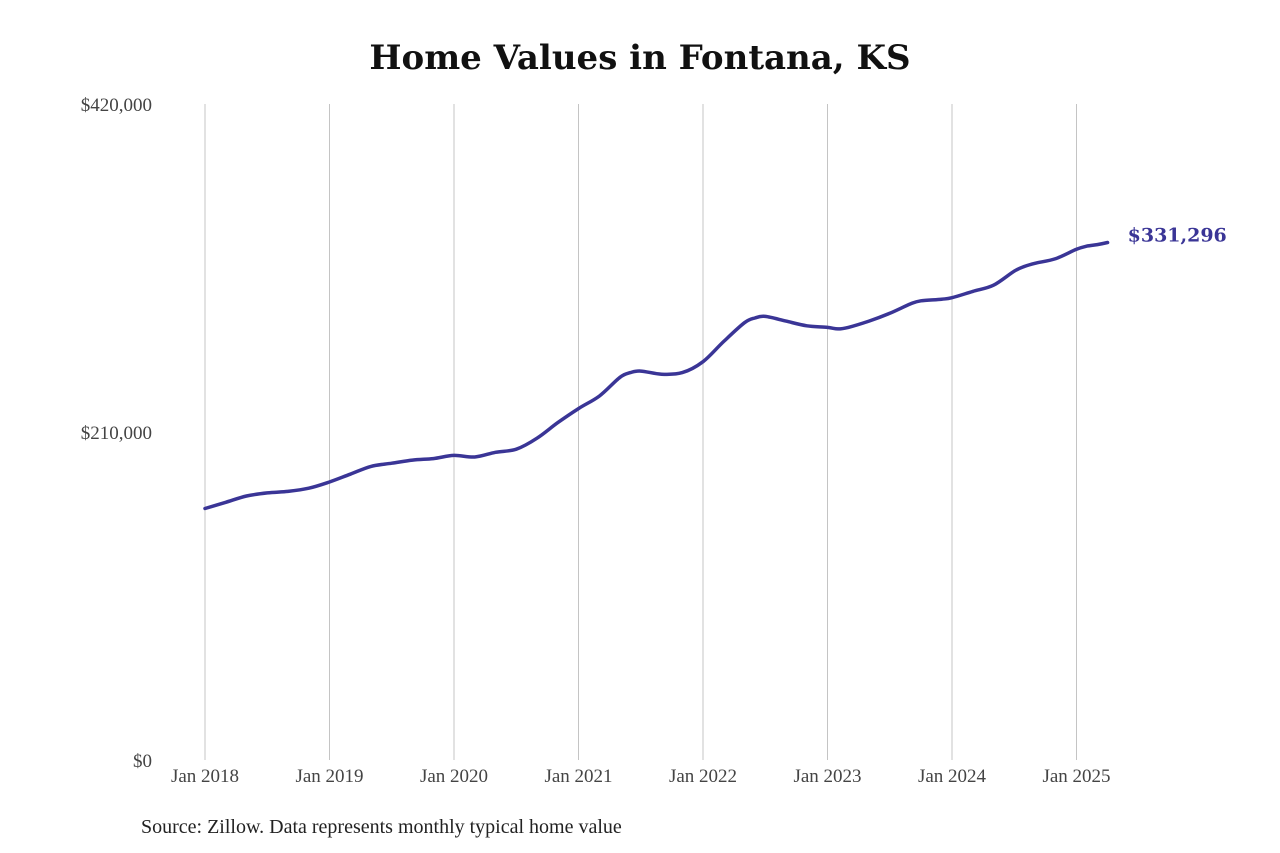 The height and width of the screenshot is (853, 1280). What do you see at coordinates (952, 776) in the screenshot?
I see `x-tick-label: Jan 2024` at bounding box center [952, 776].